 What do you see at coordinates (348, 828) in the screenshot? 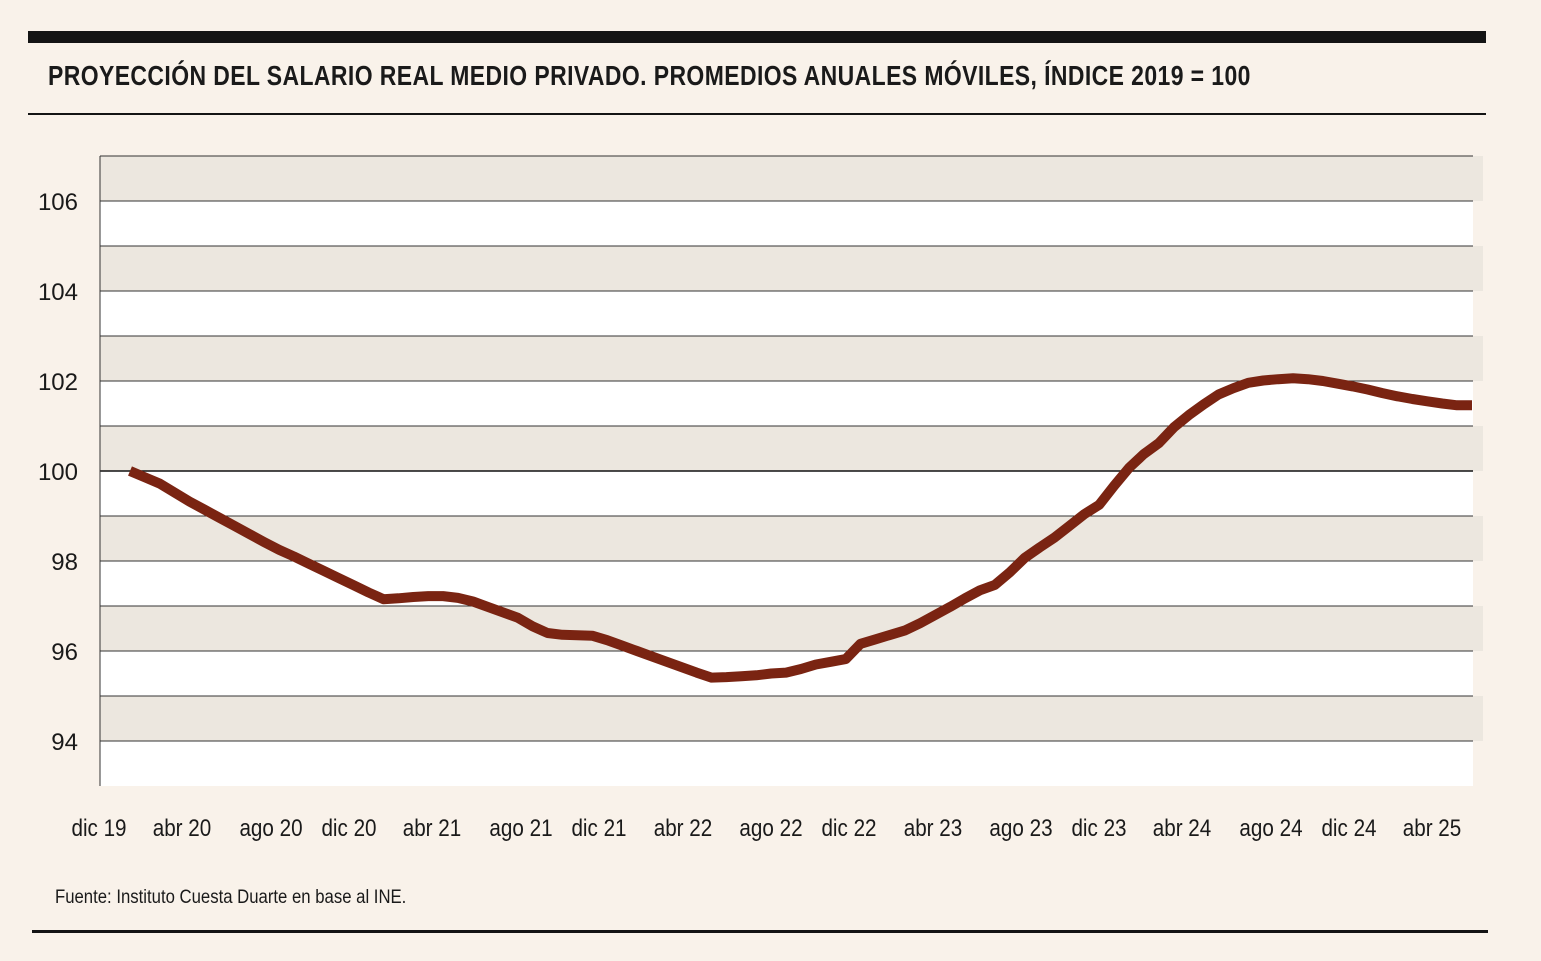
I see `x-tick-label: dic 20` at bounding box center [348, 828].